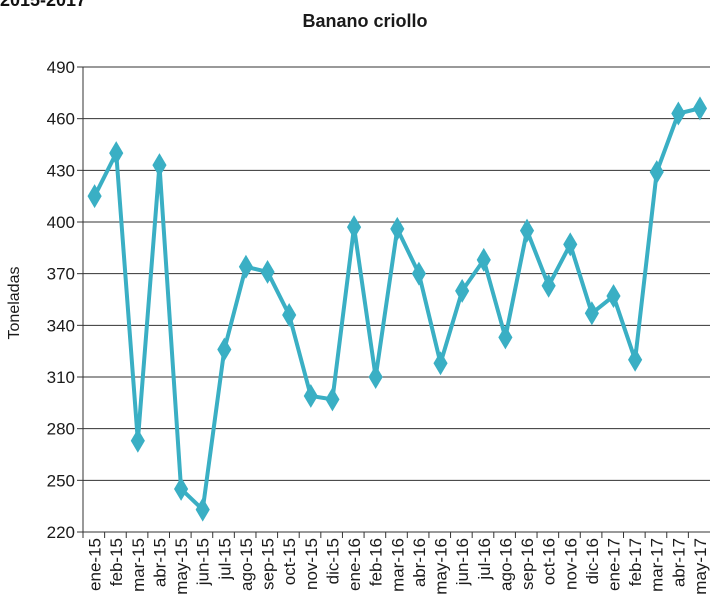 The height and width of the screenshot is (614, 710). Describe the element at coordinates (700, 566) in the screenshot. I see `x-tick-label: may-17` at that location.